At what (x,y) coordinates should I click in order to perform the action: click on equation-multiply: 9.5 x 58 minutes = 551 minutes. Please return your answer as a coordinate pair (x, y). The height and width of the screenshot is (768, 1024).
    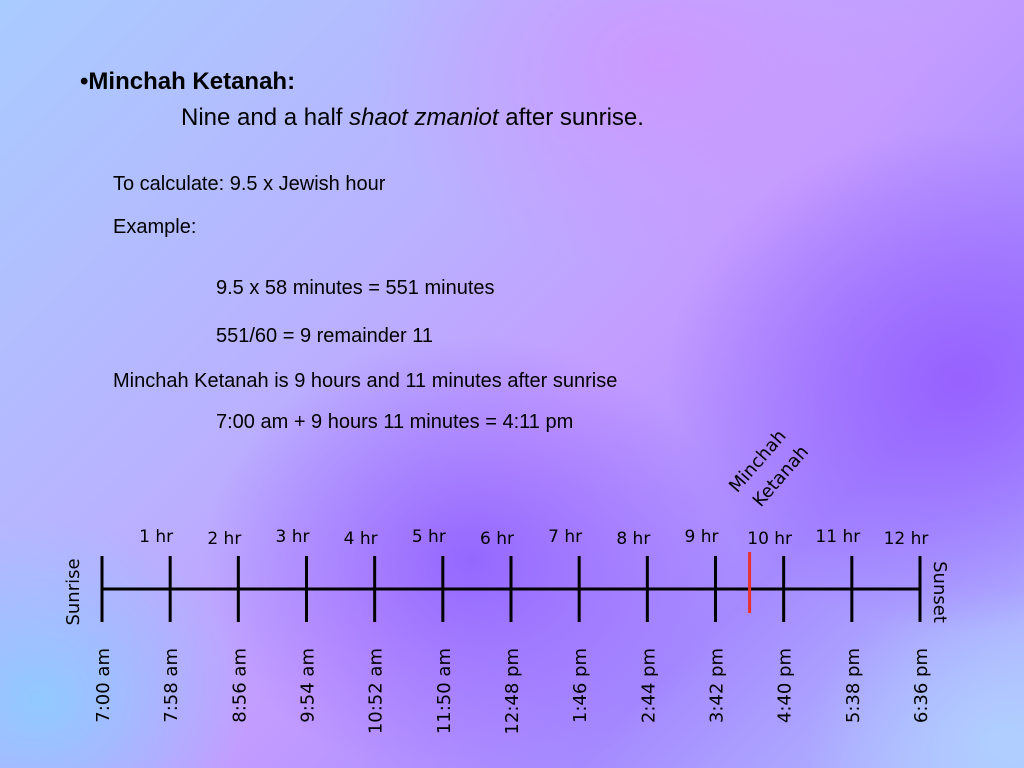
    Looking at the image, I should click on (355, 288).